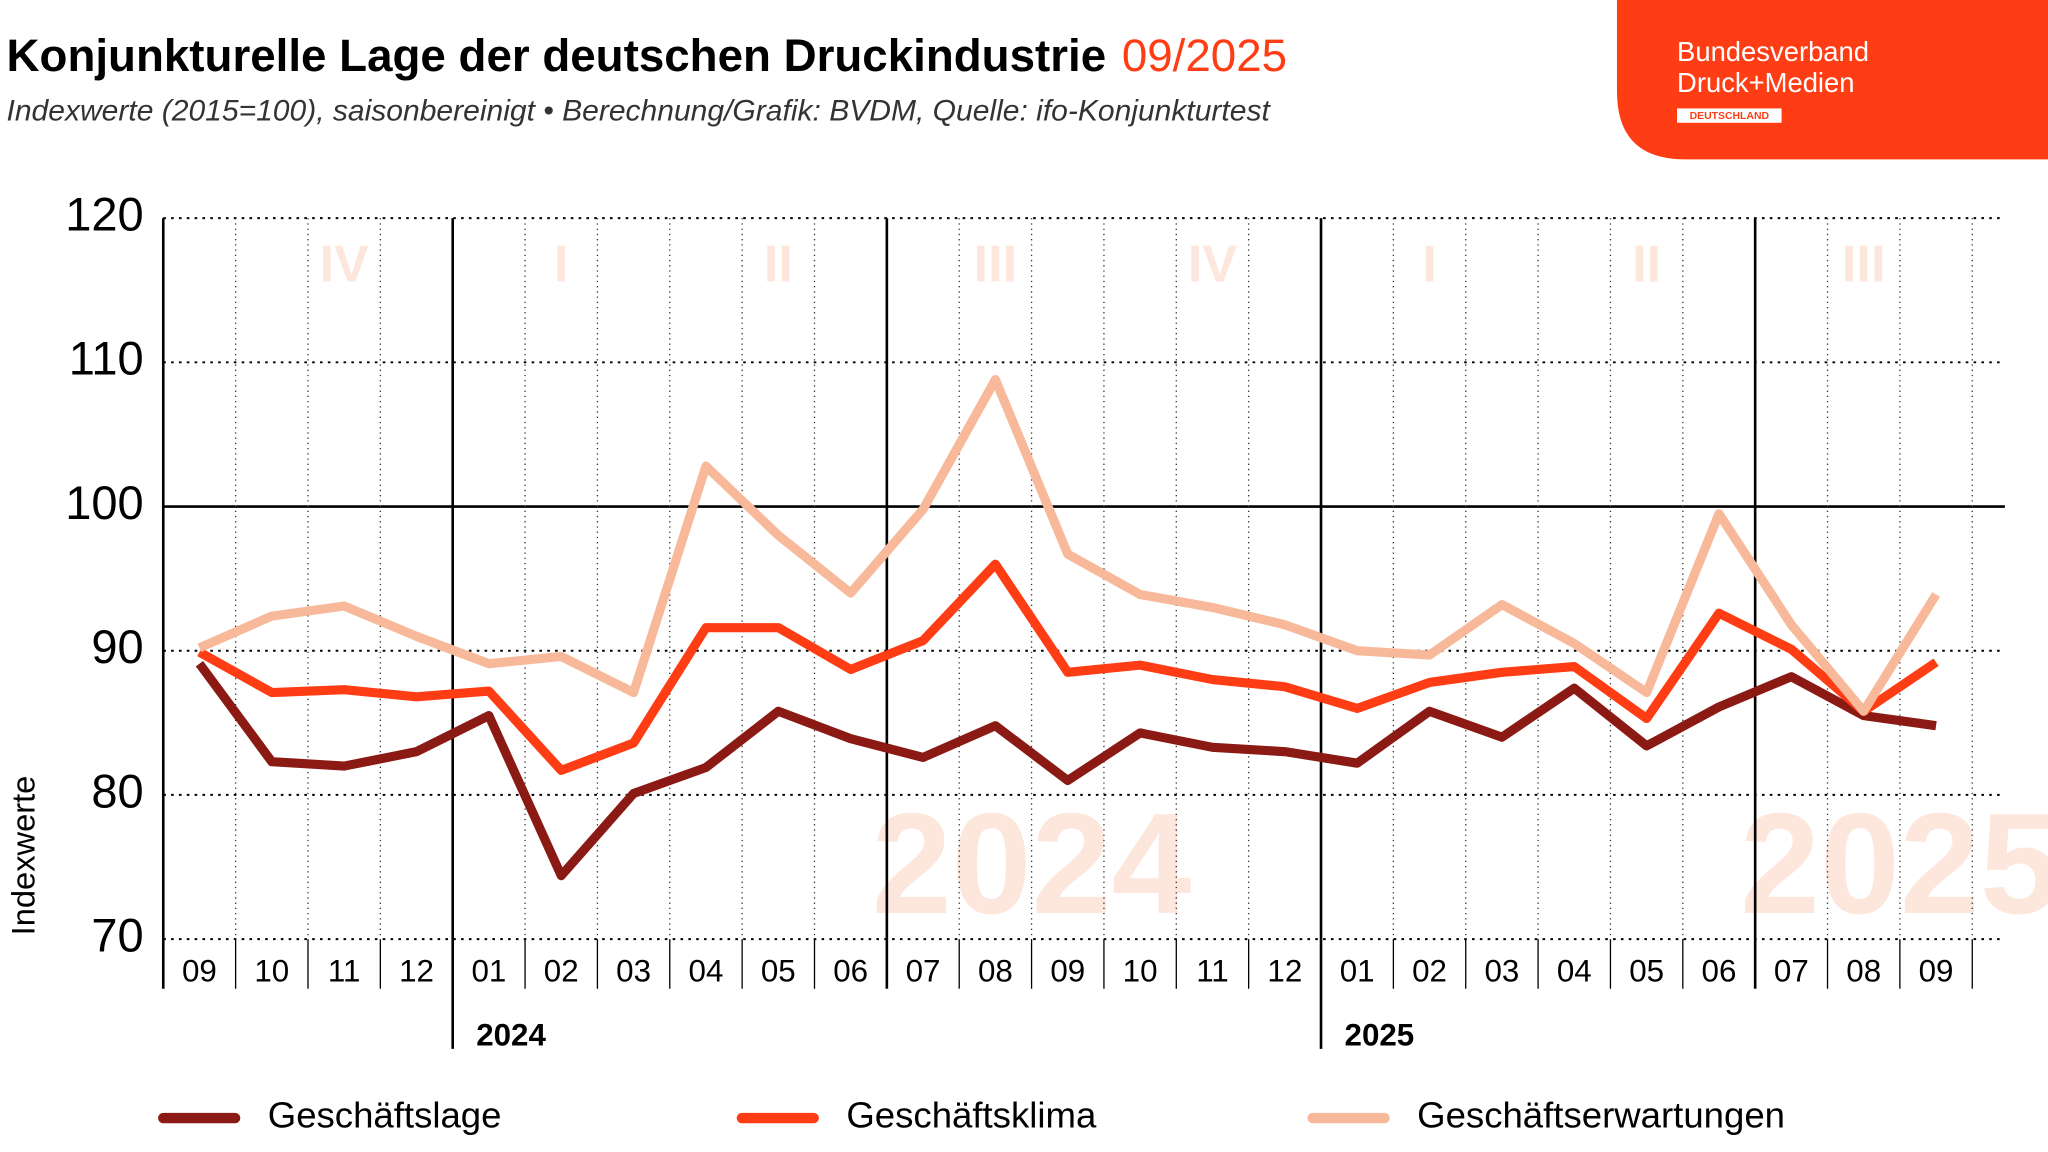 This screenshot has height=1152, width=2048. I want to click on logo-text: Druck+Medien, so click(1765, 82).